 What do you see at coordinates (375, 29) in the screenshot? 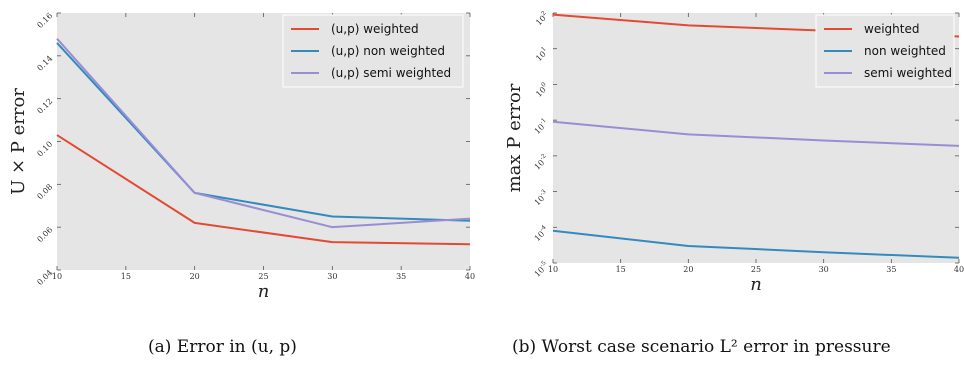
I see `legend-label: (u,p) weighted` at bounding box center [375, 29].